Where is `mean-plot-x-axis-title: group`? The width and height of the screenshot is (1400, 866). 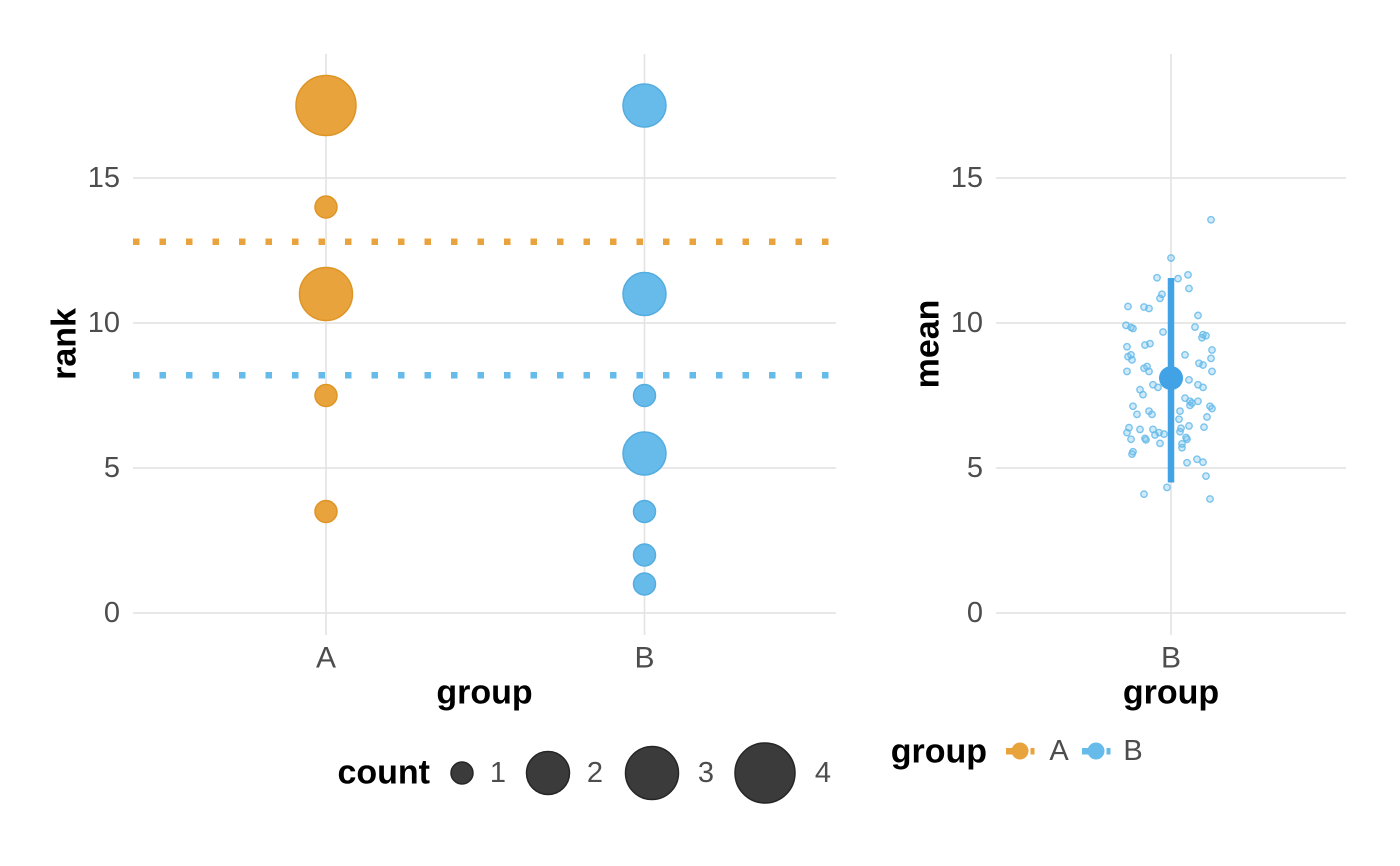 mean-plot-x-axis-title: group is located at coordinates (1171, 692).